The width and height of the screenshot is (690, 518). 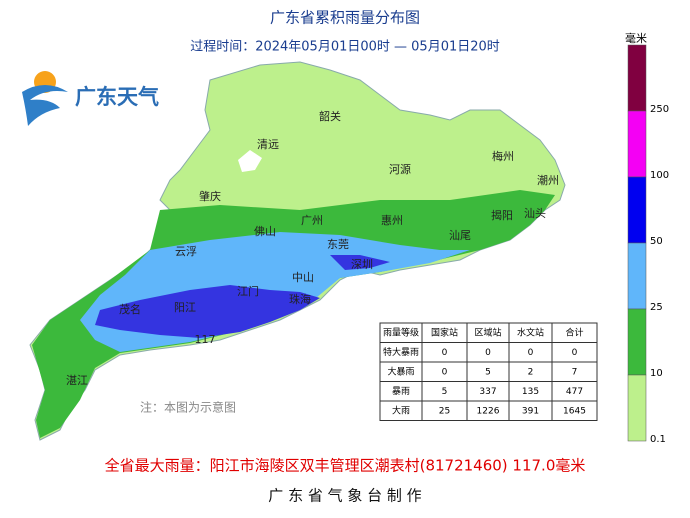 I want to click on city-label: 韶关, so click(x=330, y=116).